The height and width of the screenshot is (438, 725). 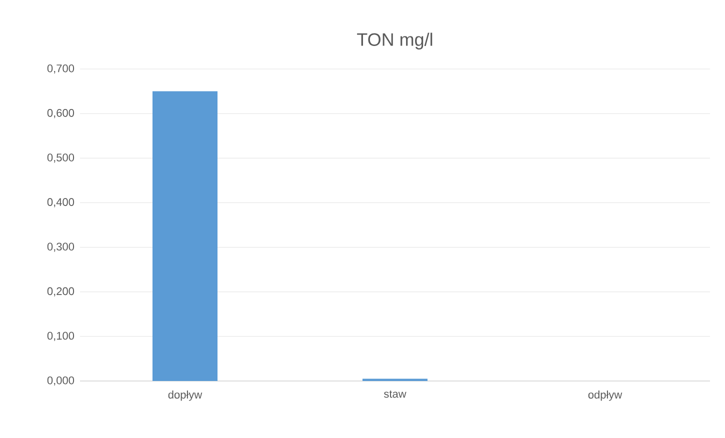 I want to click on y-tick-label: 0,700, so click(x=60, y=69).